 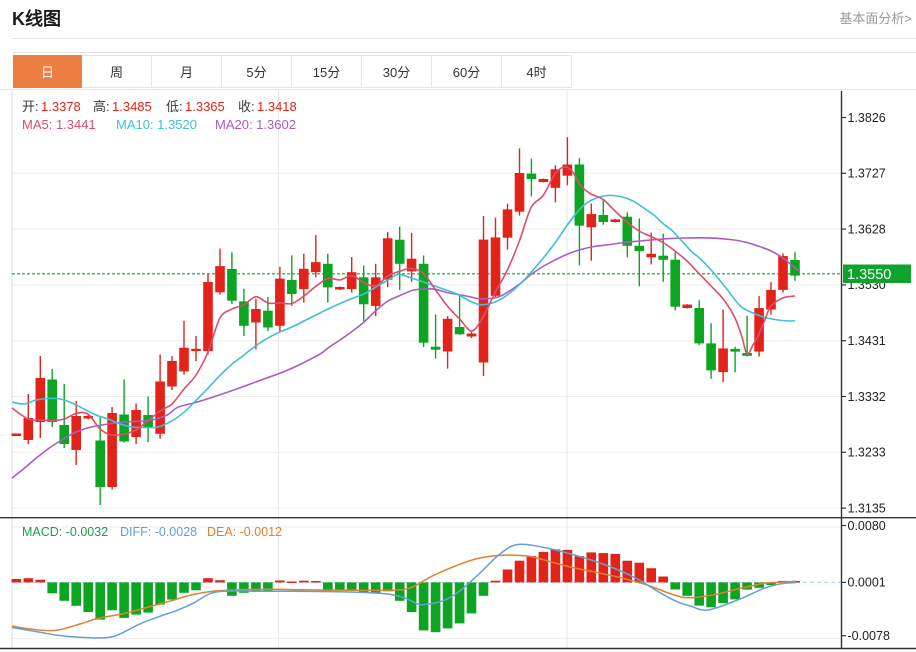 What do you see at coordinates (867, 341) in the screenshot?
I see `svg-text: 1.3431` at bounding box center [867, 341].